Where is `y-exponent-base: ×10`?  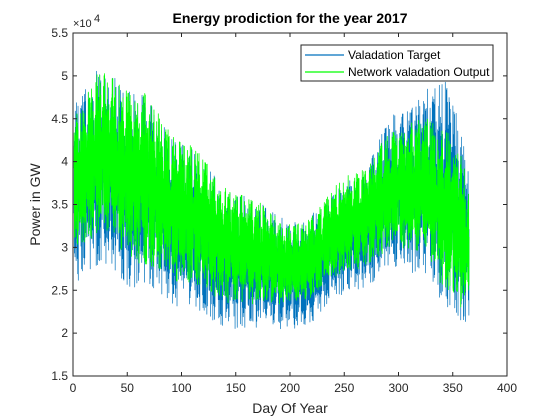
y-exponent-base: ×10 is located at coordinates (82, 24).